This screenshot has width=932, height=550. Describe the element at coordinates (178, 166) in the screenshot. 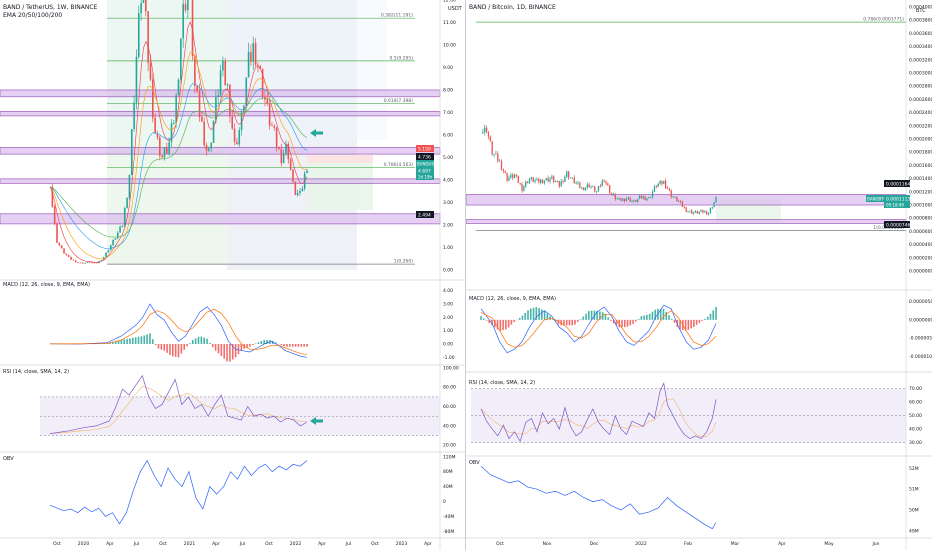

I see `left-ema-line` at that location.